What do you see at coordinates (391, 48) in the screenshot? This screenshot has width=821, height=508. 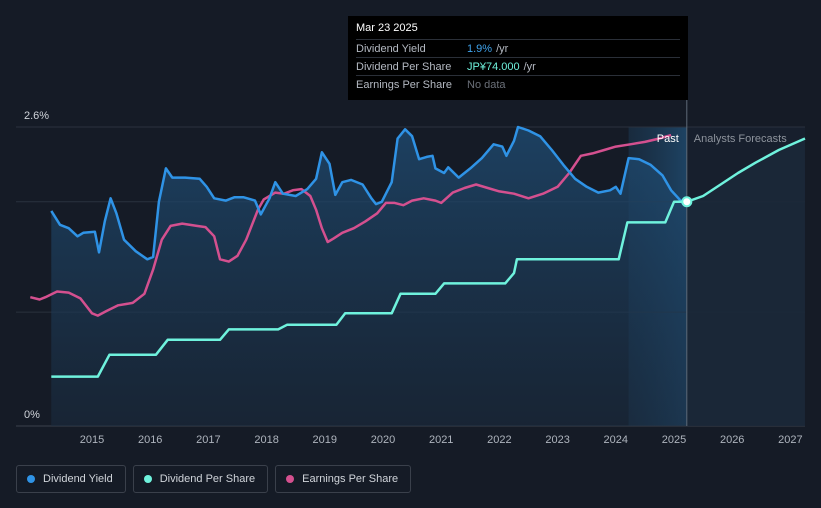 I see `tooltip-label: Dividend Yield` at bounding box center [391, 48].